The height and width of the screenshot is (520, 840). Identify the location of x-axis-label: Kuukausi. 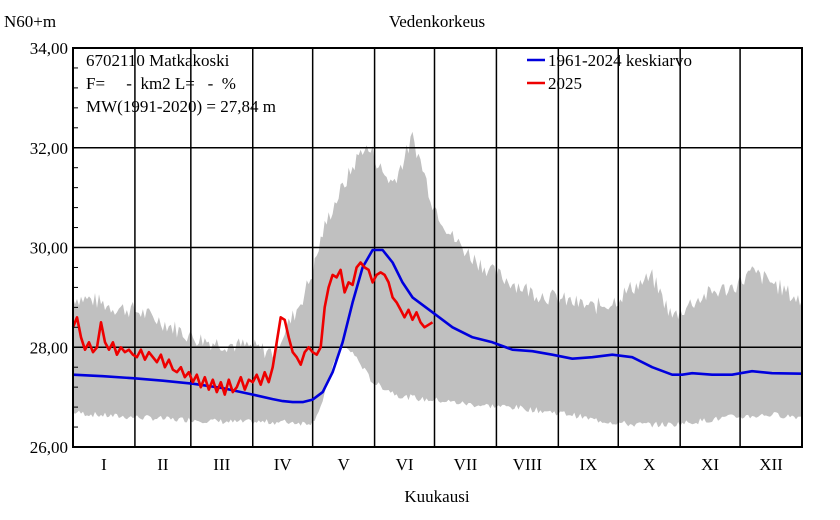
(436, 496).